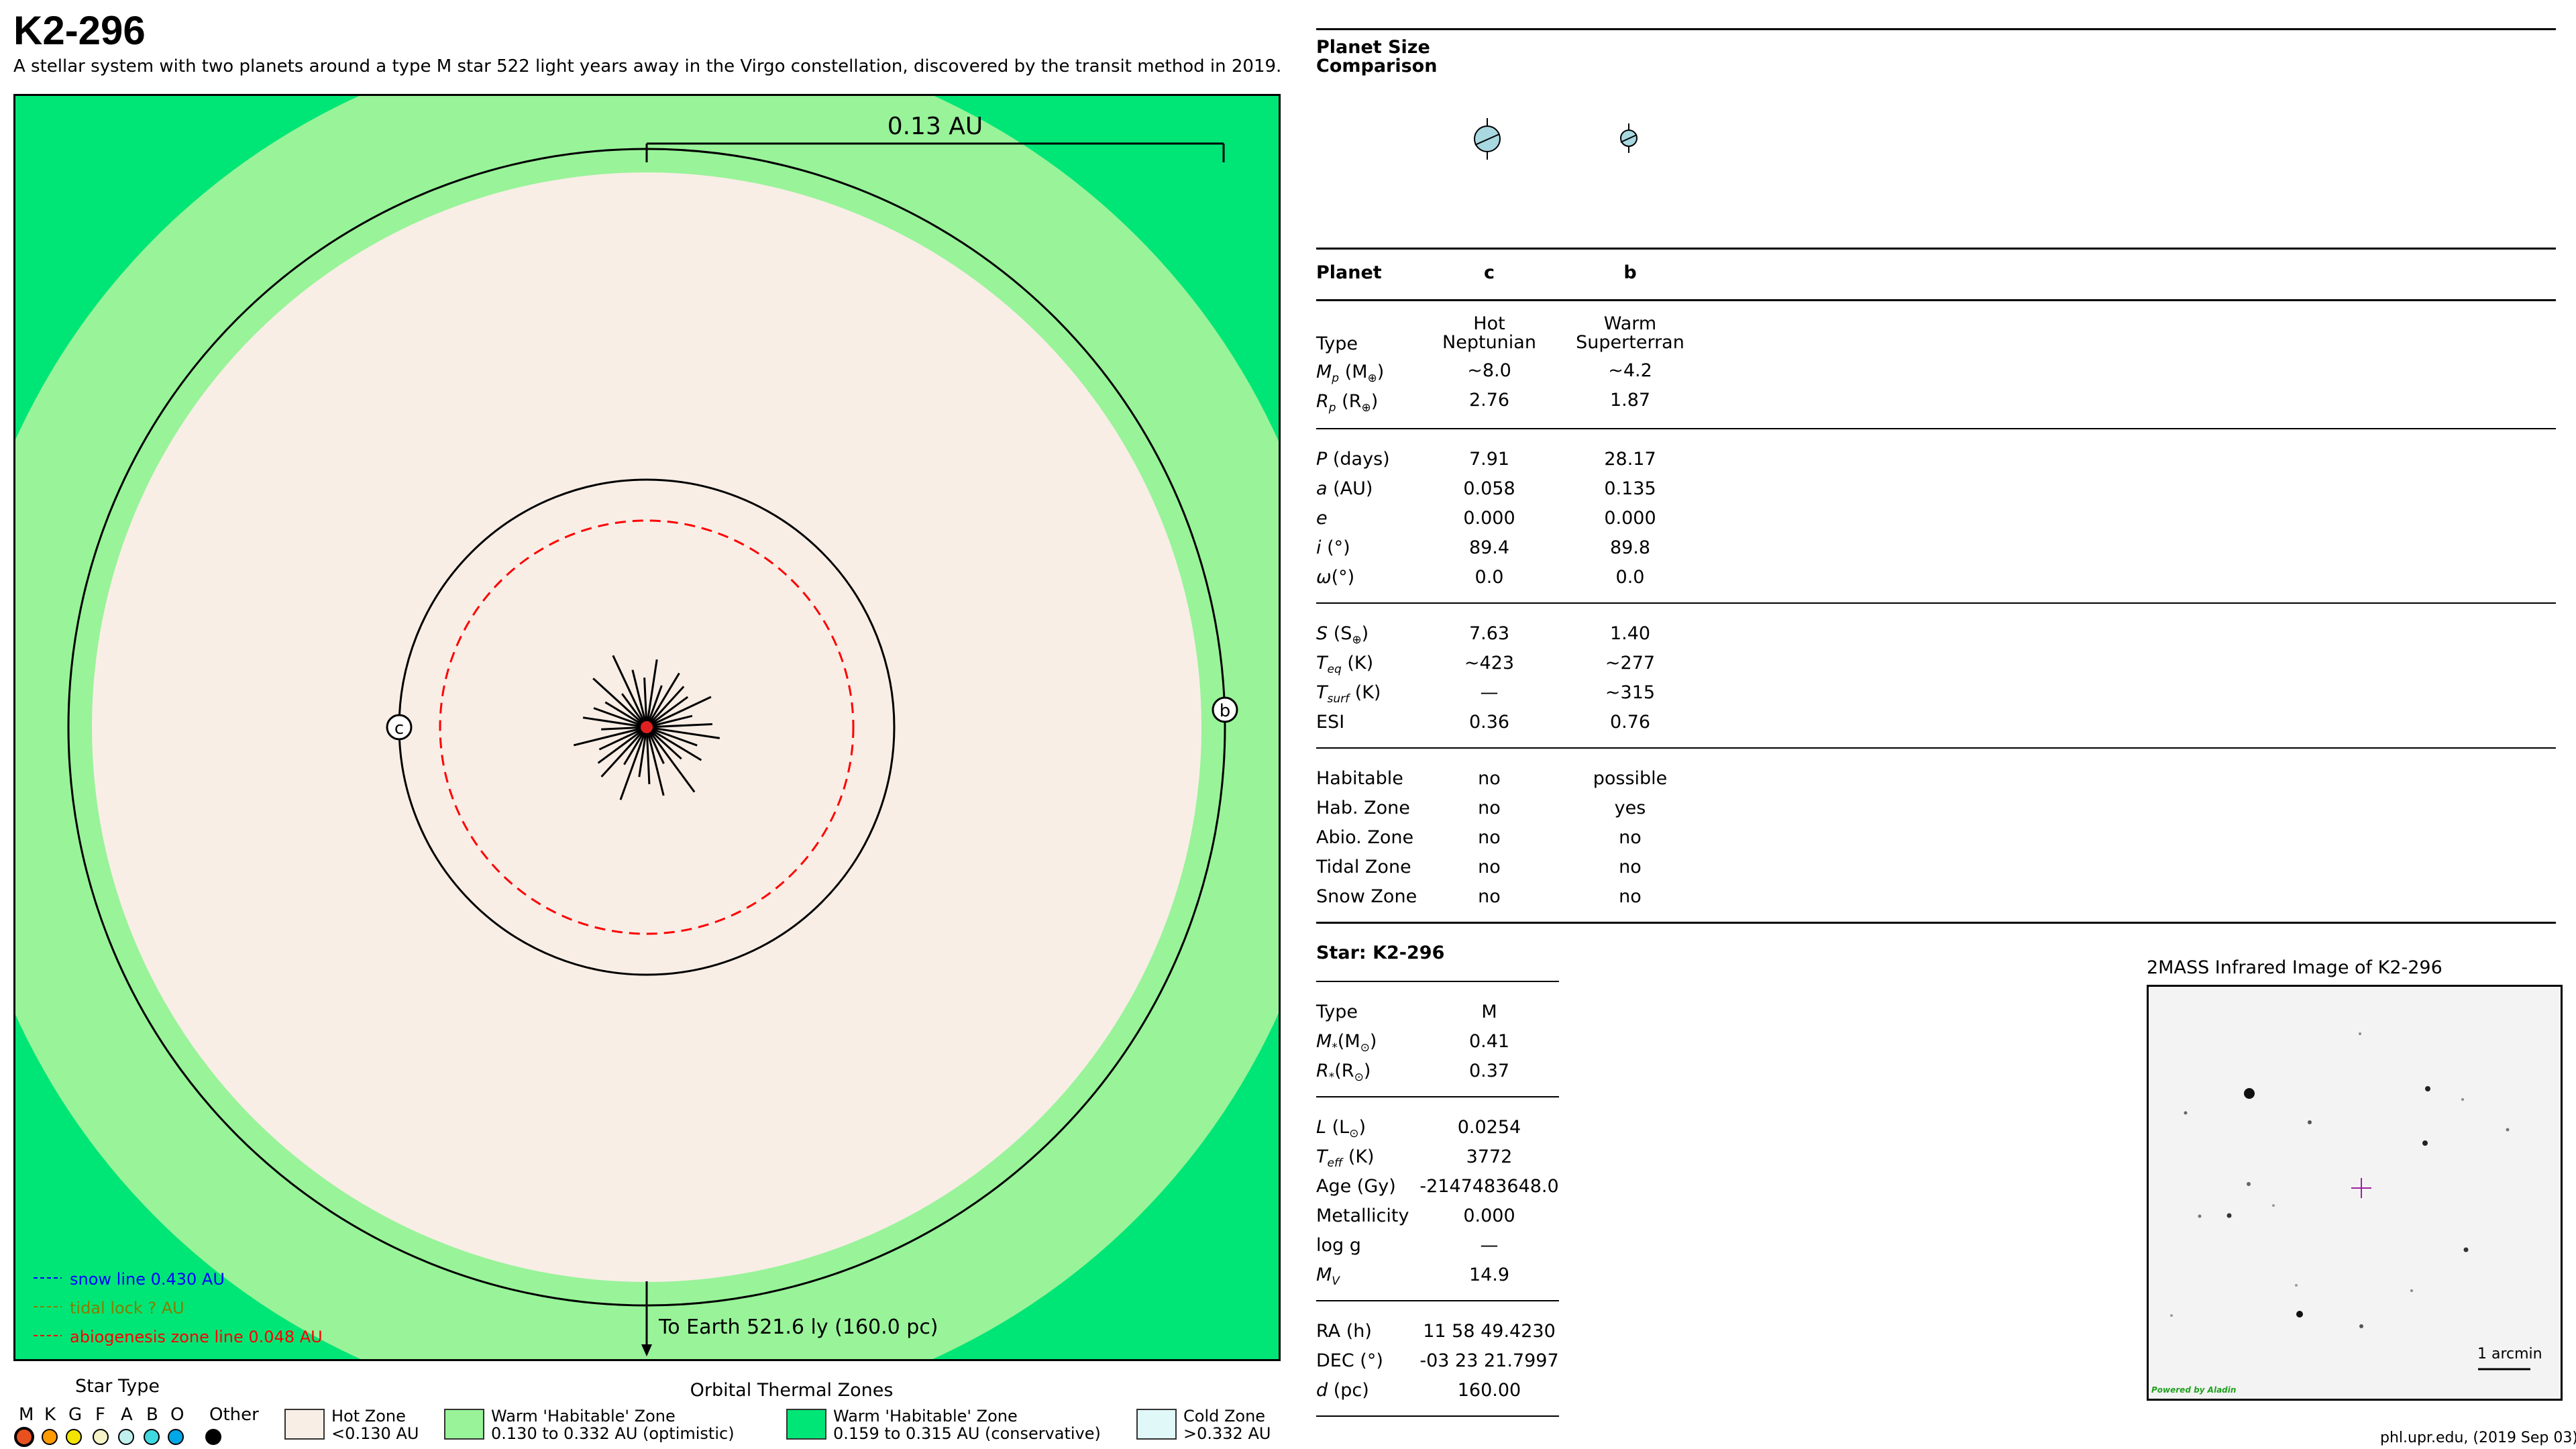  What do you see at coordinates (1630, 692) in the screenshot?
I see `planet-b-surface-temp: ~315` at bounding box center [1630, 692].